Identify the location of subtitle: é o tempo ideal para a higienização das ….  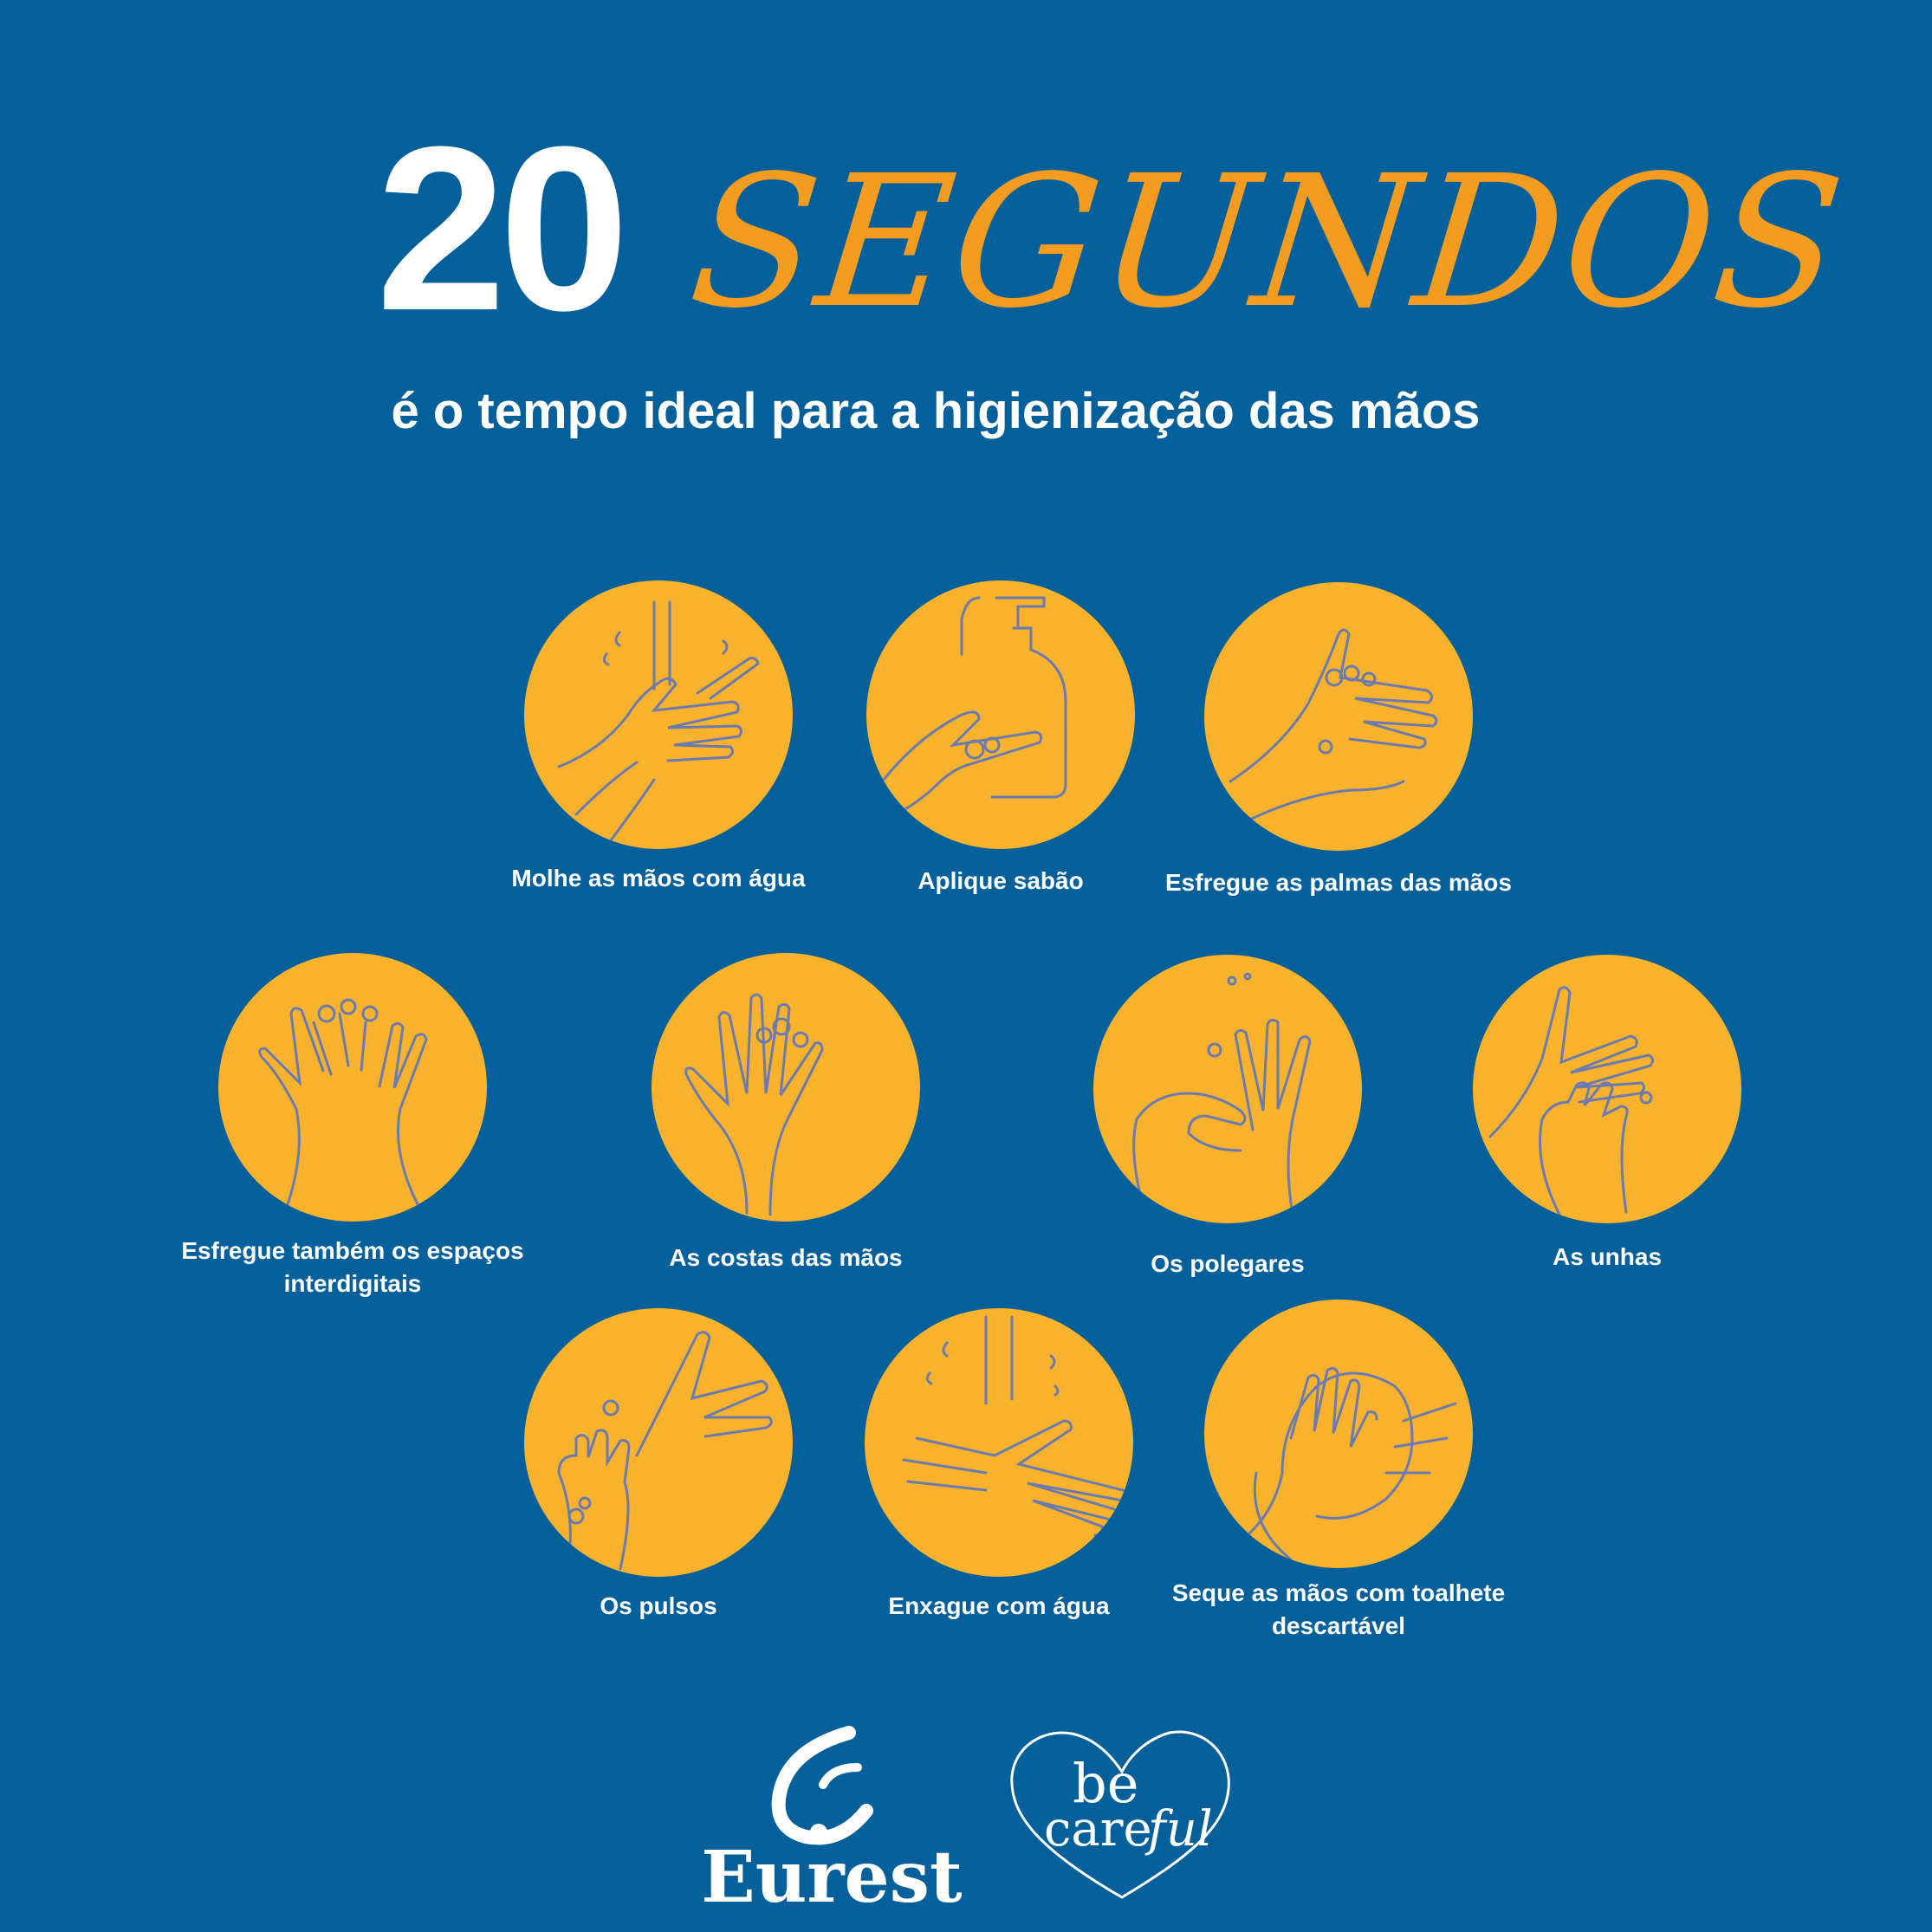
(936, 411).